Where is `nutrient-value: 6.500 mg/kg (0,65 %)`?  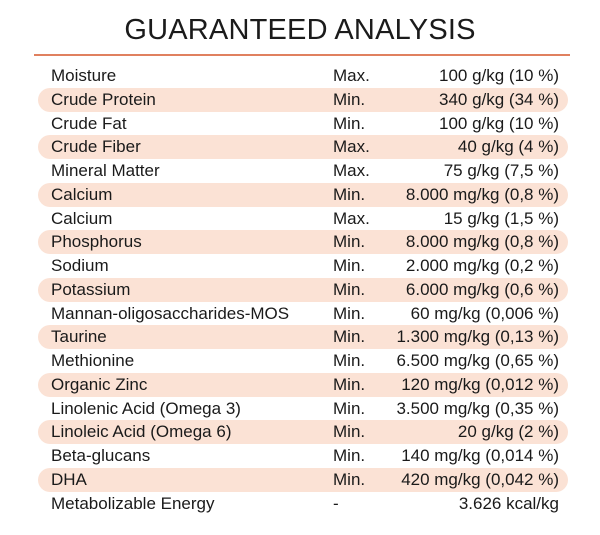 nutrient-value: 6.500 mg/kg (0,65 %) is located at coordinates (477, 360).